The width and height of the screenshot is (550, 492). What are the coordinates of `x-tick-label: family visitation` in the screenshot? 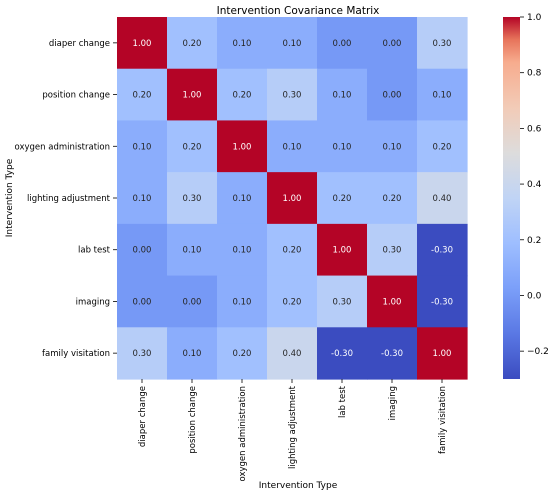 It's located at (443, 420).